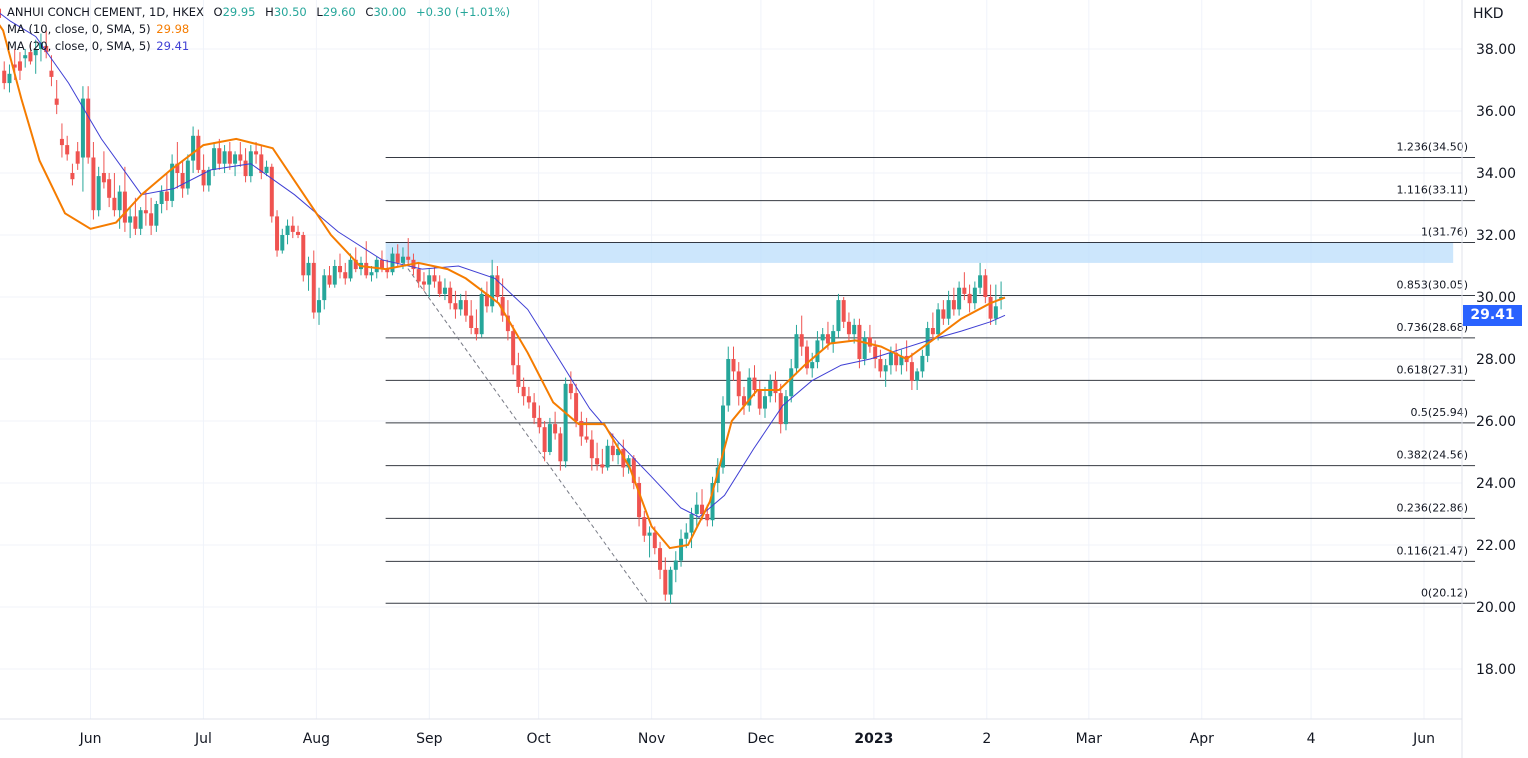 The width and height of the screenshot is (1528, 758). What do you see at coordinates (218, 12) in the screenshot?
I see `open-label: O` at bounding box center [218, 12].